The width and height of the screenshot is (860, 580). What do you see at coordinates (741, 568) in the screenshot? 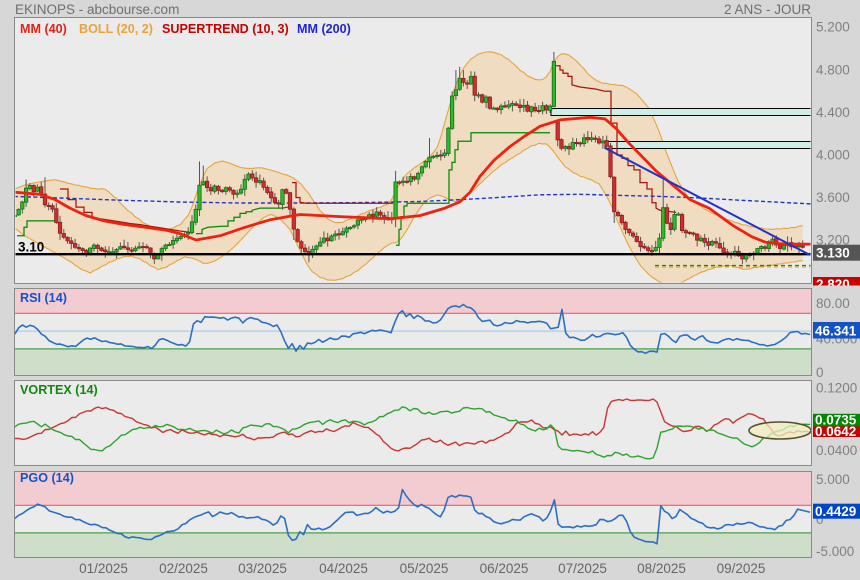
I see `svg-text: 09/2025` at bounding box center [741, 568].